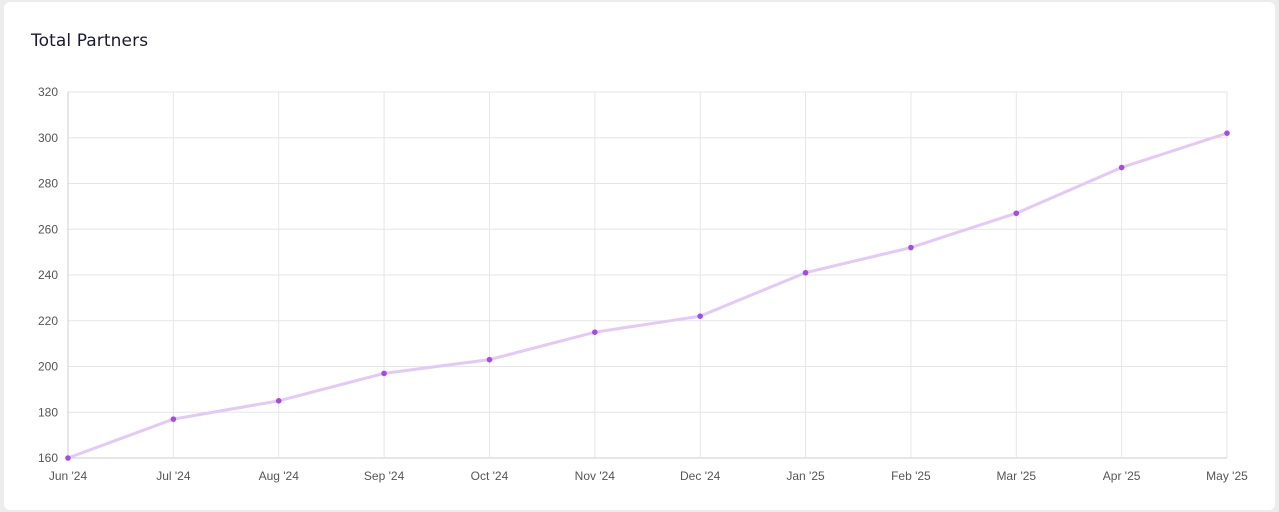 Image resolution: width=1279 pixels, height=512 pixels. Describe the element at coordinates (1122, 476) in the screenshot. I see `x-tick-label: Apr '25` at that location.